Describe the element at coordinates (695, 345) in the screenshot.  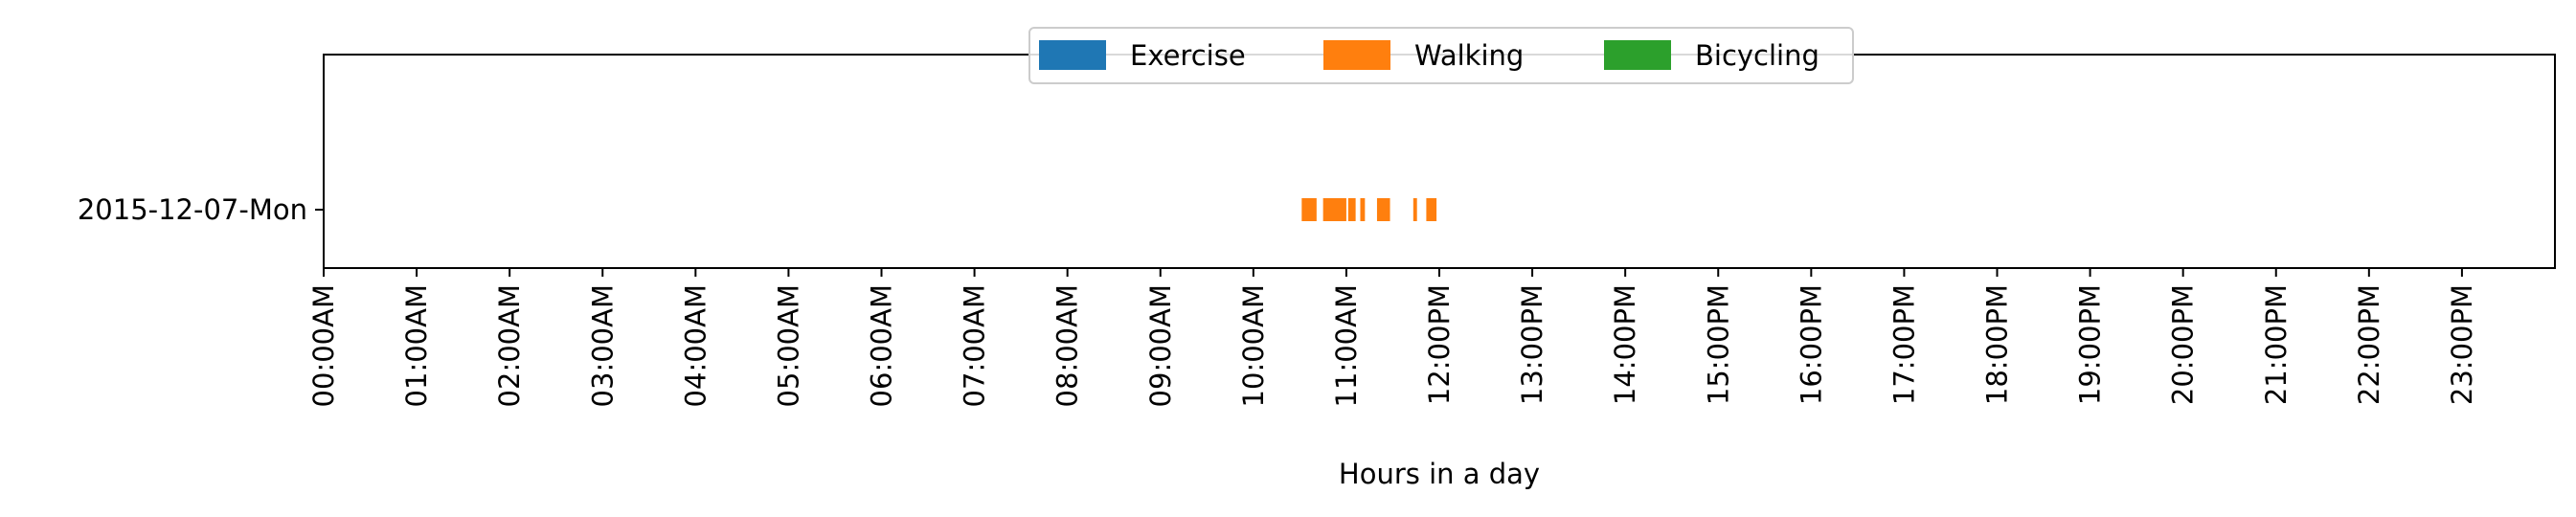
I see `x-tick-label: 04:00AM` at that location.